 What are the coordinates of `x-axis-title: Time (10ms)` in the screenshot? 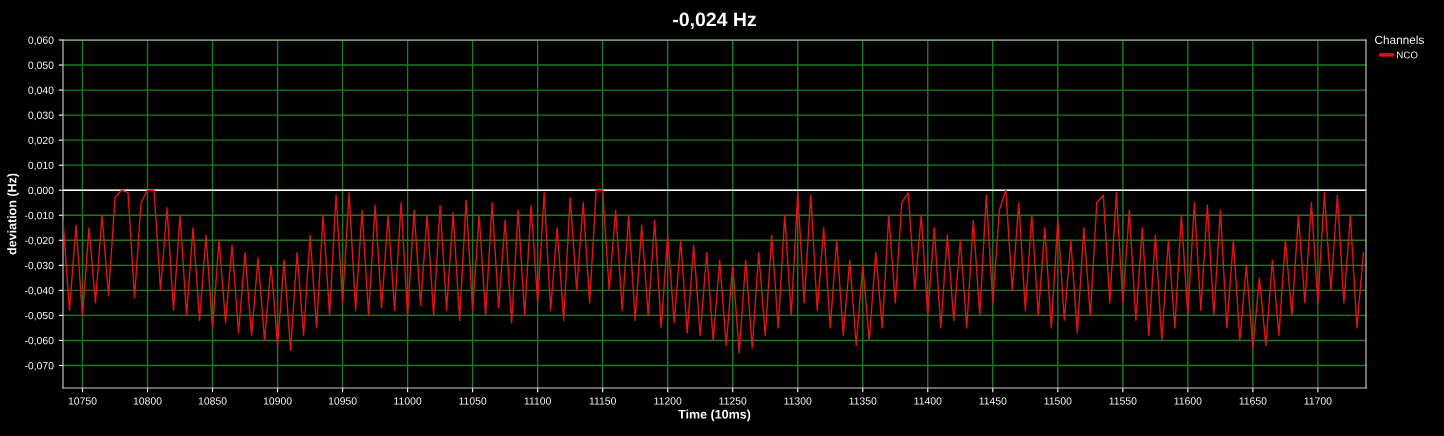 It's located at (714, 415).